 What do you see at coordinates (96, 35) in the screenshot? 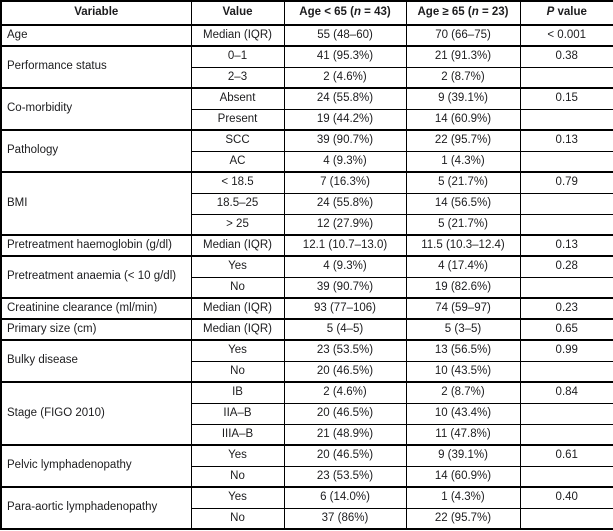
I see `variable-cell: Age` at bounding box center [96, 35].